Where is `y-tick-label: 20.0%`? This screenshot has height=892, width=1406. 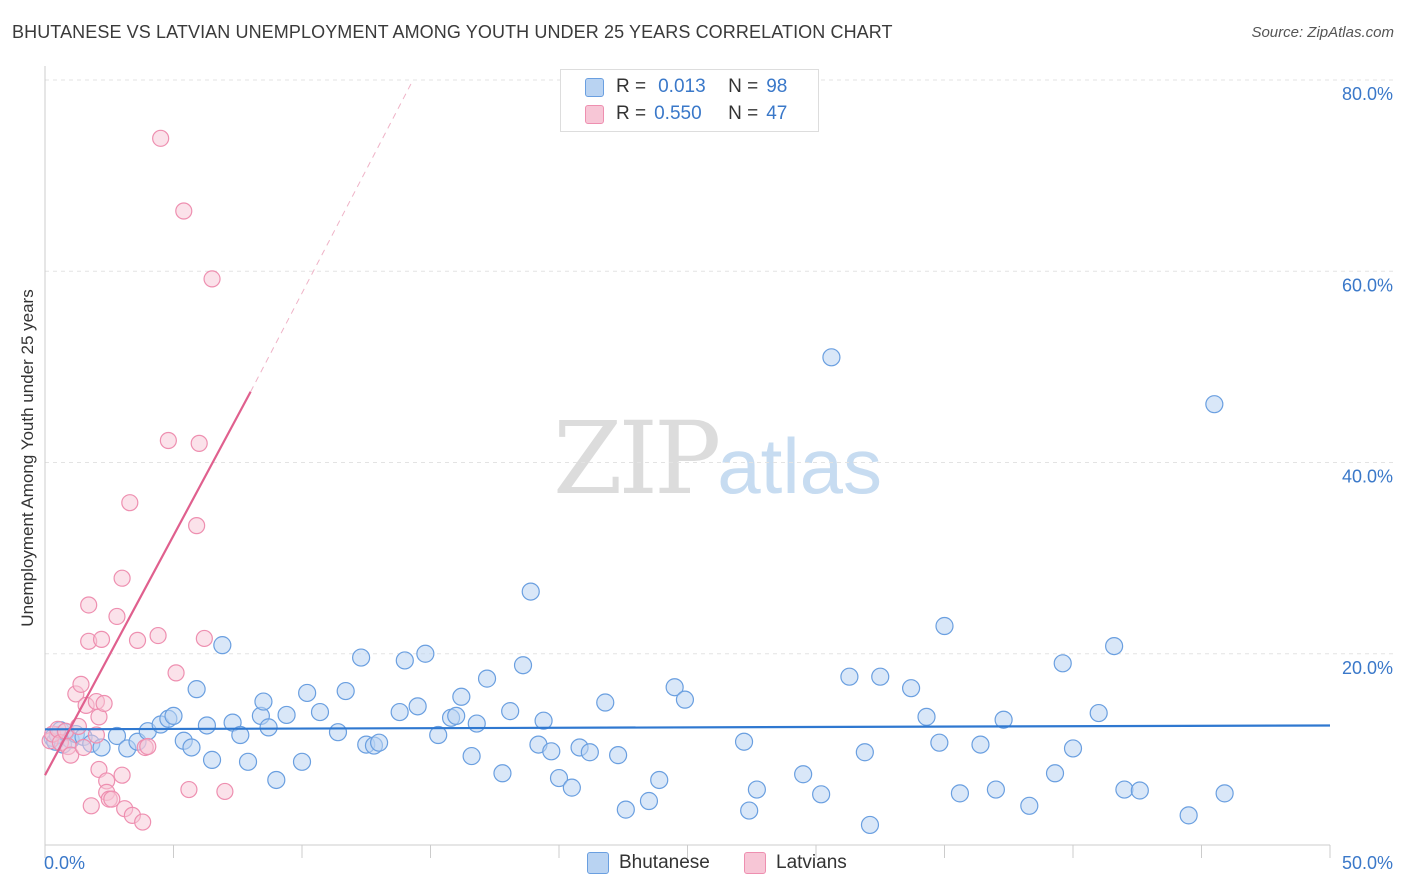 y-tick-label: 20.0% is located at coordinates (1367, 668).